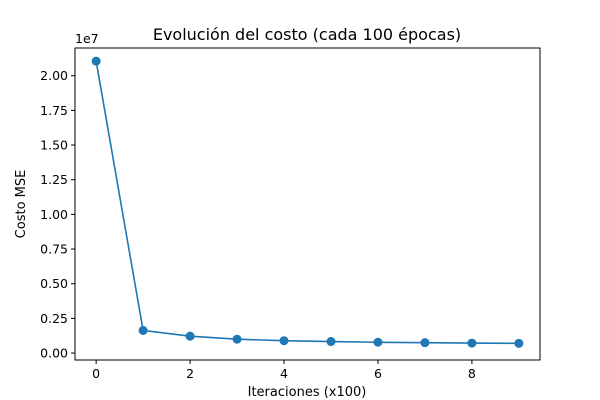  I want to click on y-tick-label: 1.75, so click(54, 110).